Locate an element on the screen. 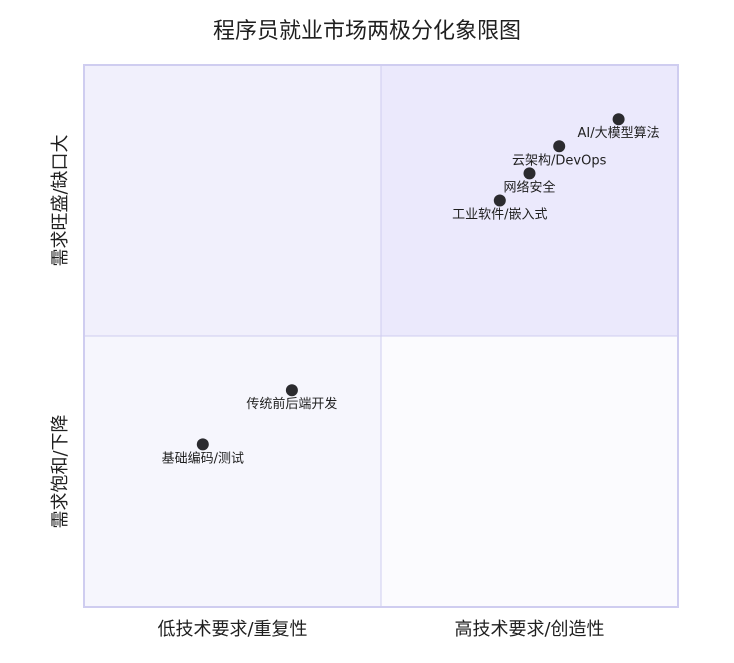 Image resolution: width=734 pixels, height=663 pixels. data-point-label: 网络安全 is located at coordinates (529, 187).